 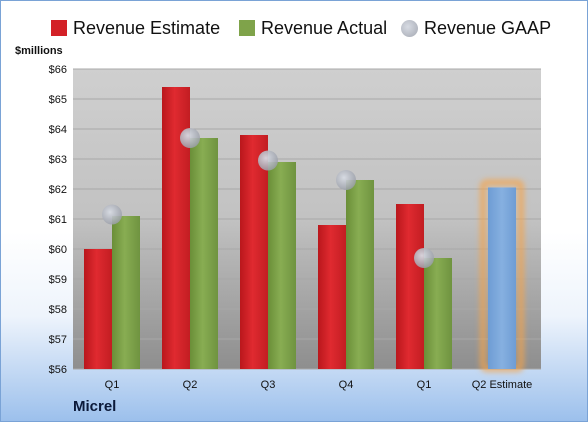 I want to click on x-tick-label: Q2 Estimate, so click(x=502, y=385).